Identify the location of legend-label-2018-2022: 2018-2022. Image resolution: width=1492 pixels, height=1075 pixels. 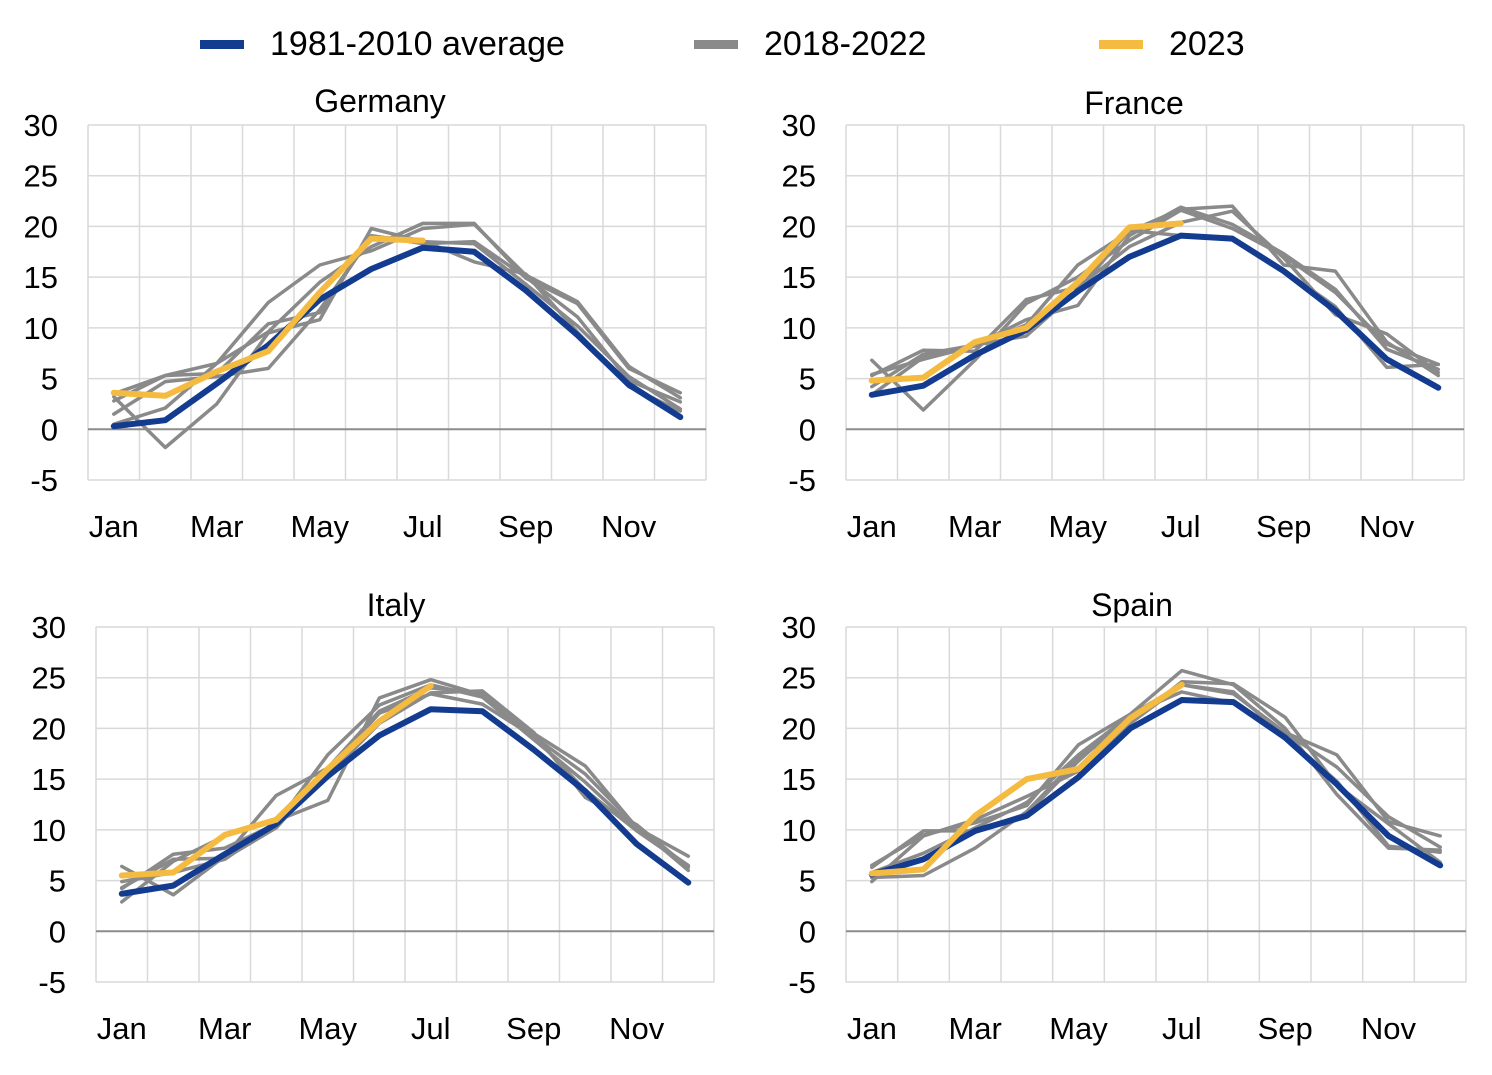
(845, 43).